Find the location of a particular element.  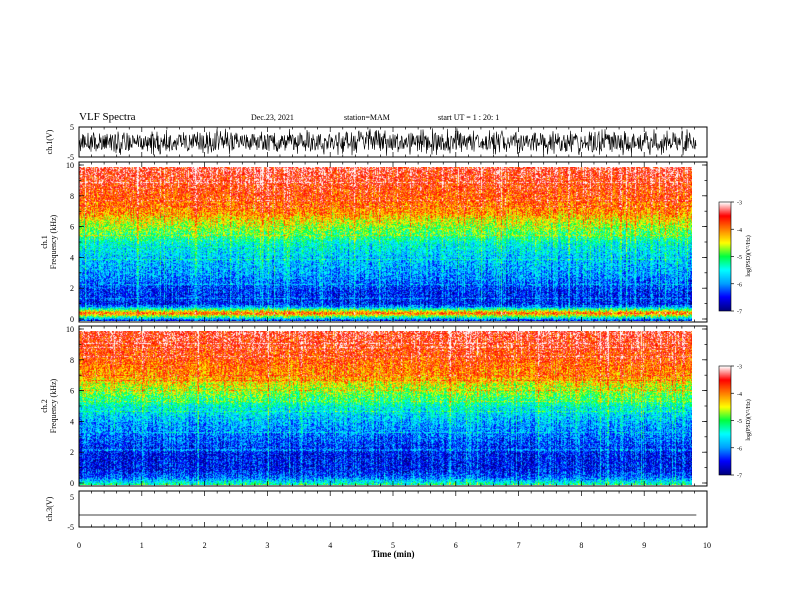

ch2-colorbar-frame is located at coordinates (725, 420).